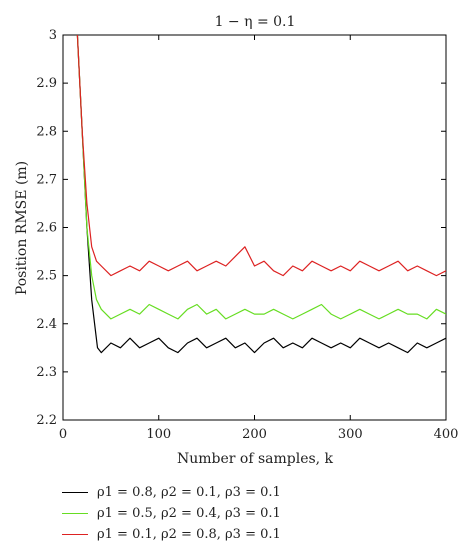 The height and width of the screenshot is (556, 474). I want to click on legend-label-2: ρ1 = 0.1, ρ2 = 0.8, ρ3 = 0.1, so click(189, 534).